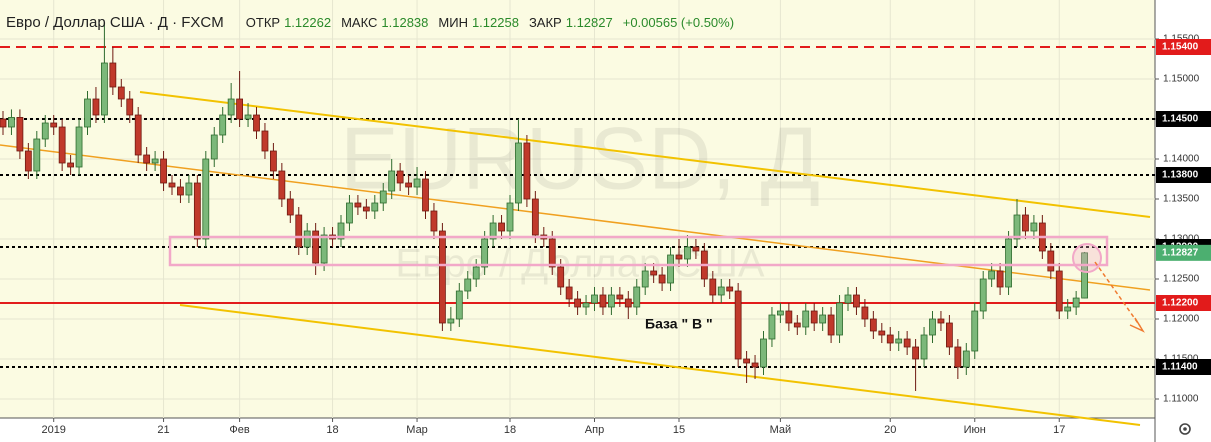 This screenshot has width=1211, height=442. I want to click on x-tick-label: Апр, so click(594, 430).